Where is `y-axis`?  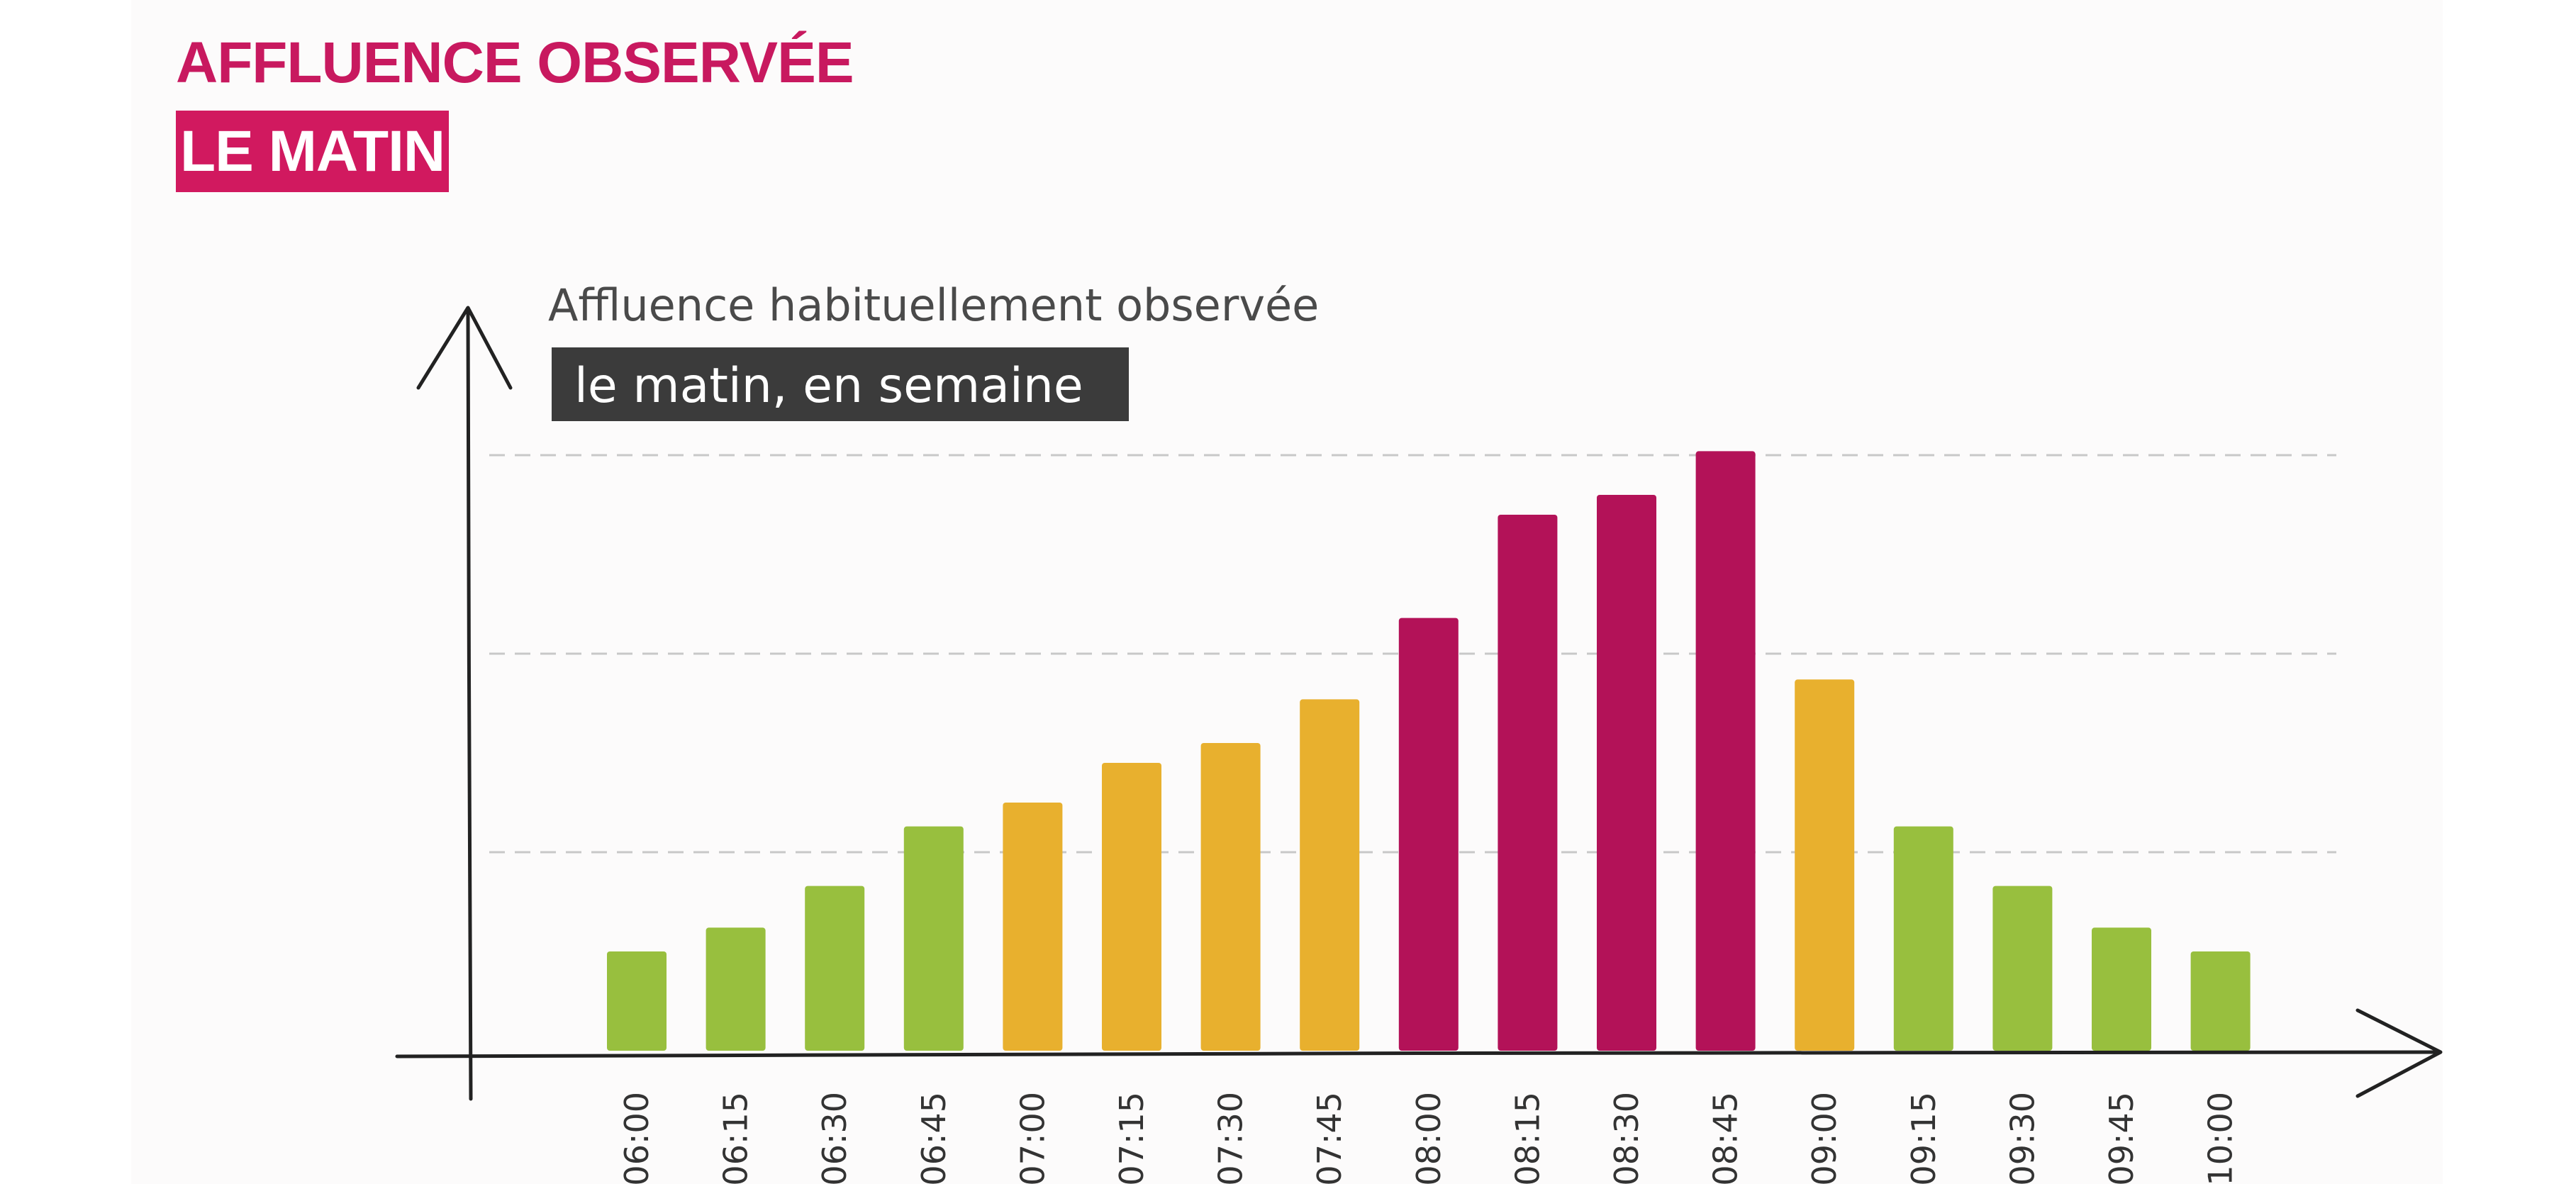
y-axis is located at coordinates (470, 705).